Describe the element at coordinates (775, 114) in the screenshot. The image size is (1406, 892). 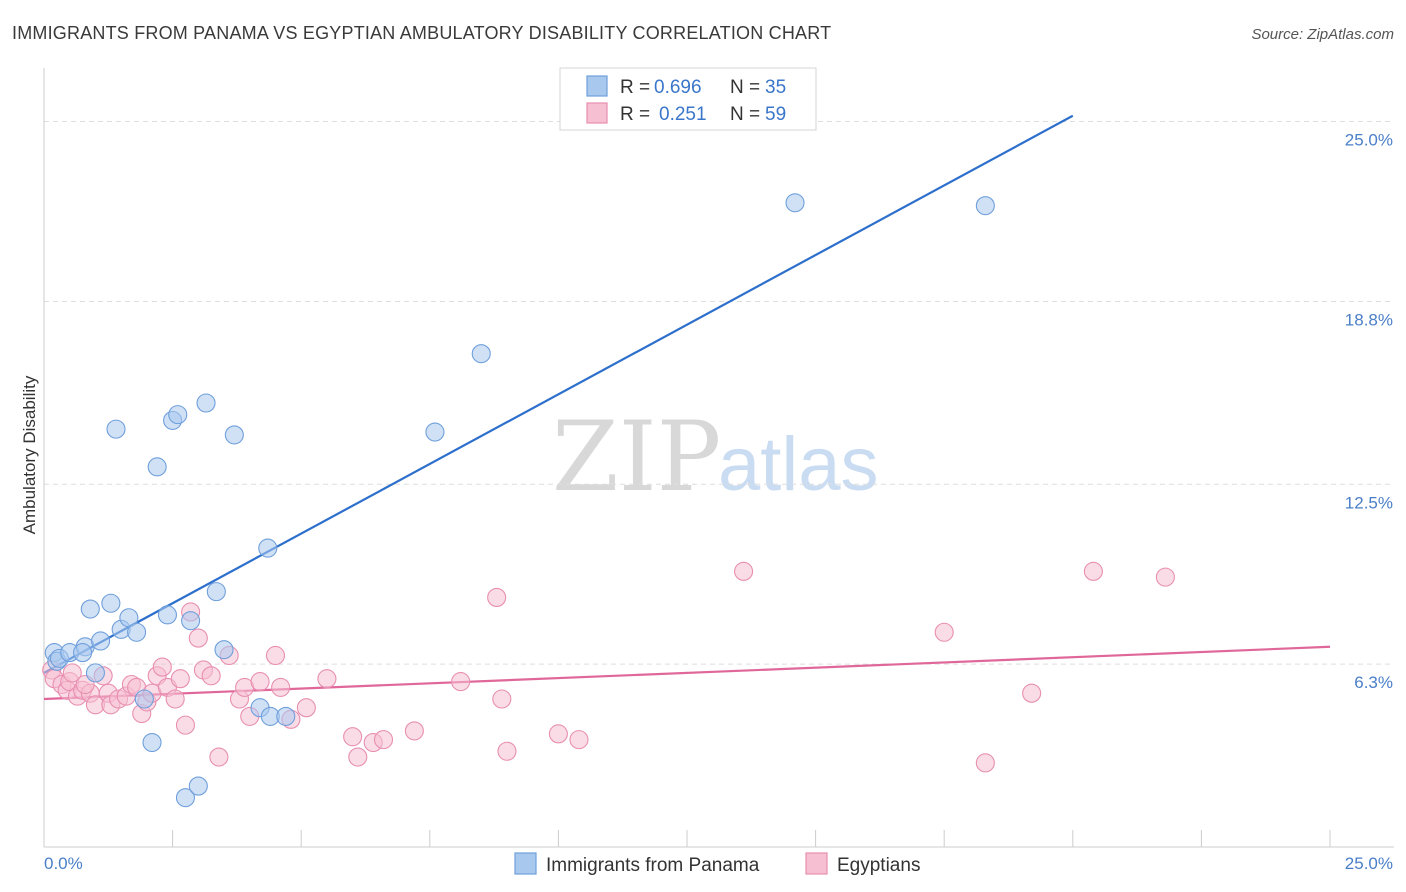
I see `legend-n-value-egyptians: 59` at that location.